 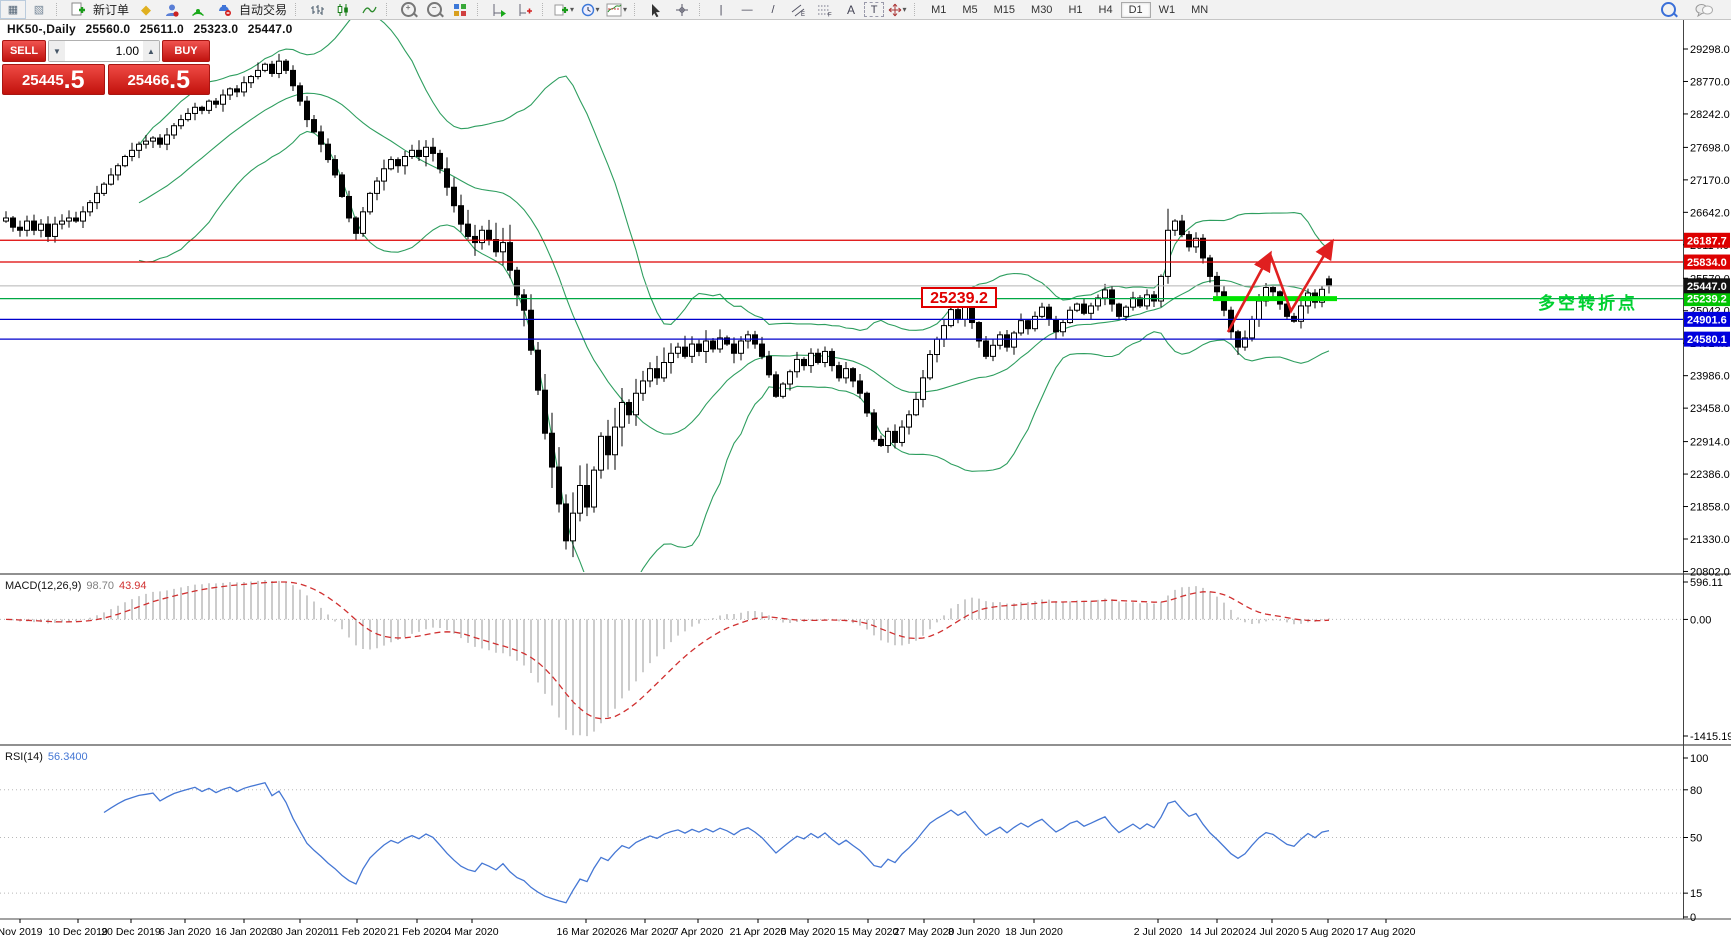 What do you see at coordinates (343, 9) in the screenshot?
I see `candlestick-chart-icon` at bounding box center [343, 9].